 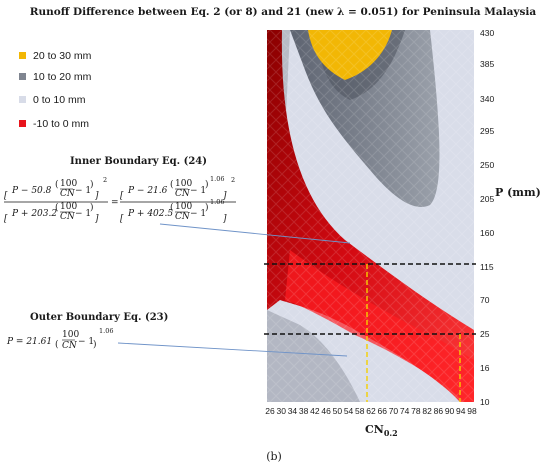 What do you see at coordinates (198, 214) in the screenshot?
I see `rhs-den-minus: − 1` at bounding box center [198, 214].